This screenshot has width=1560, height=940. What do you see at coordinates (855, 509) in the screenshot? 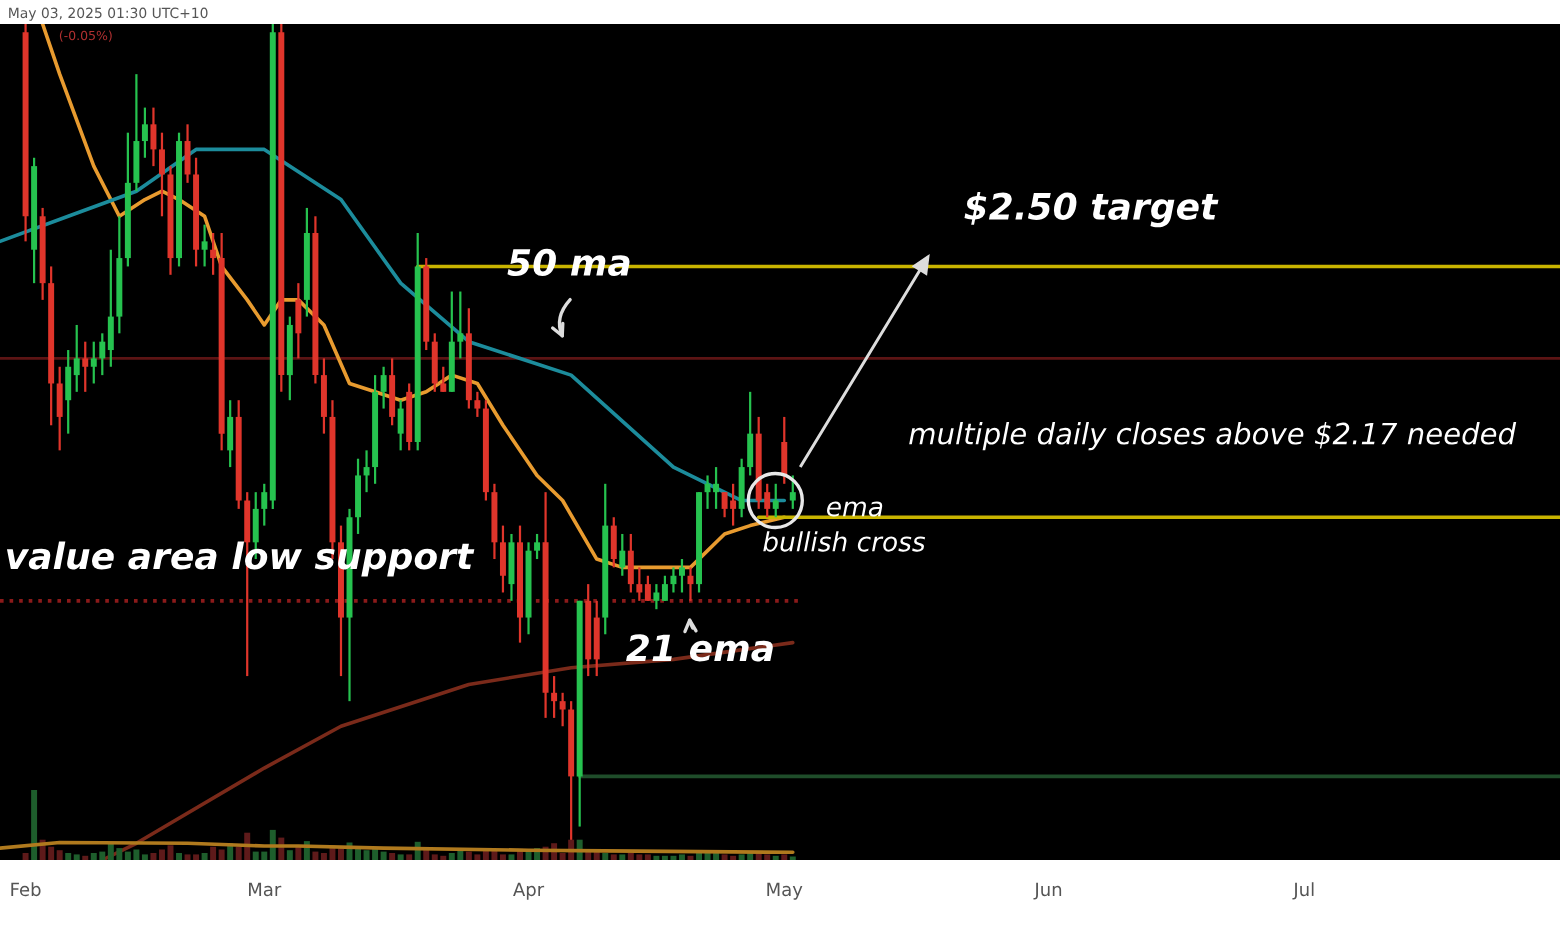
I see `annotation: ema` at bounding box center [855, 509].